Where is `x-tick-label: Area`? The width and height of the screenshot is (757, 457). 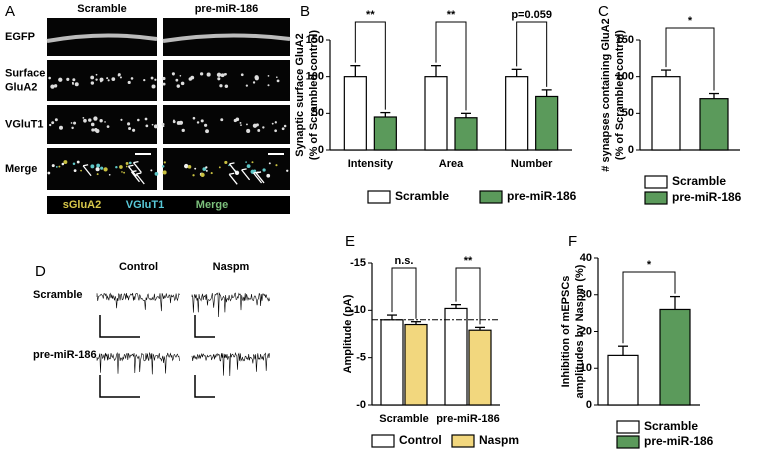
x-tick-label: Area is located at coordinates (451, 164).